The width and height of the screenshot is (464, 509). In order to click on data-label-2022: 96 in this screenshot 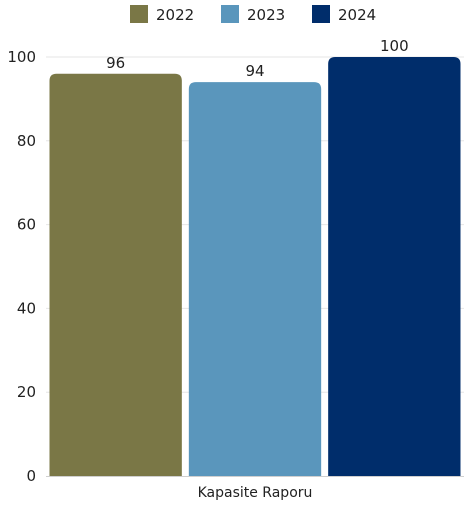, I will do `click(115, 63)`.